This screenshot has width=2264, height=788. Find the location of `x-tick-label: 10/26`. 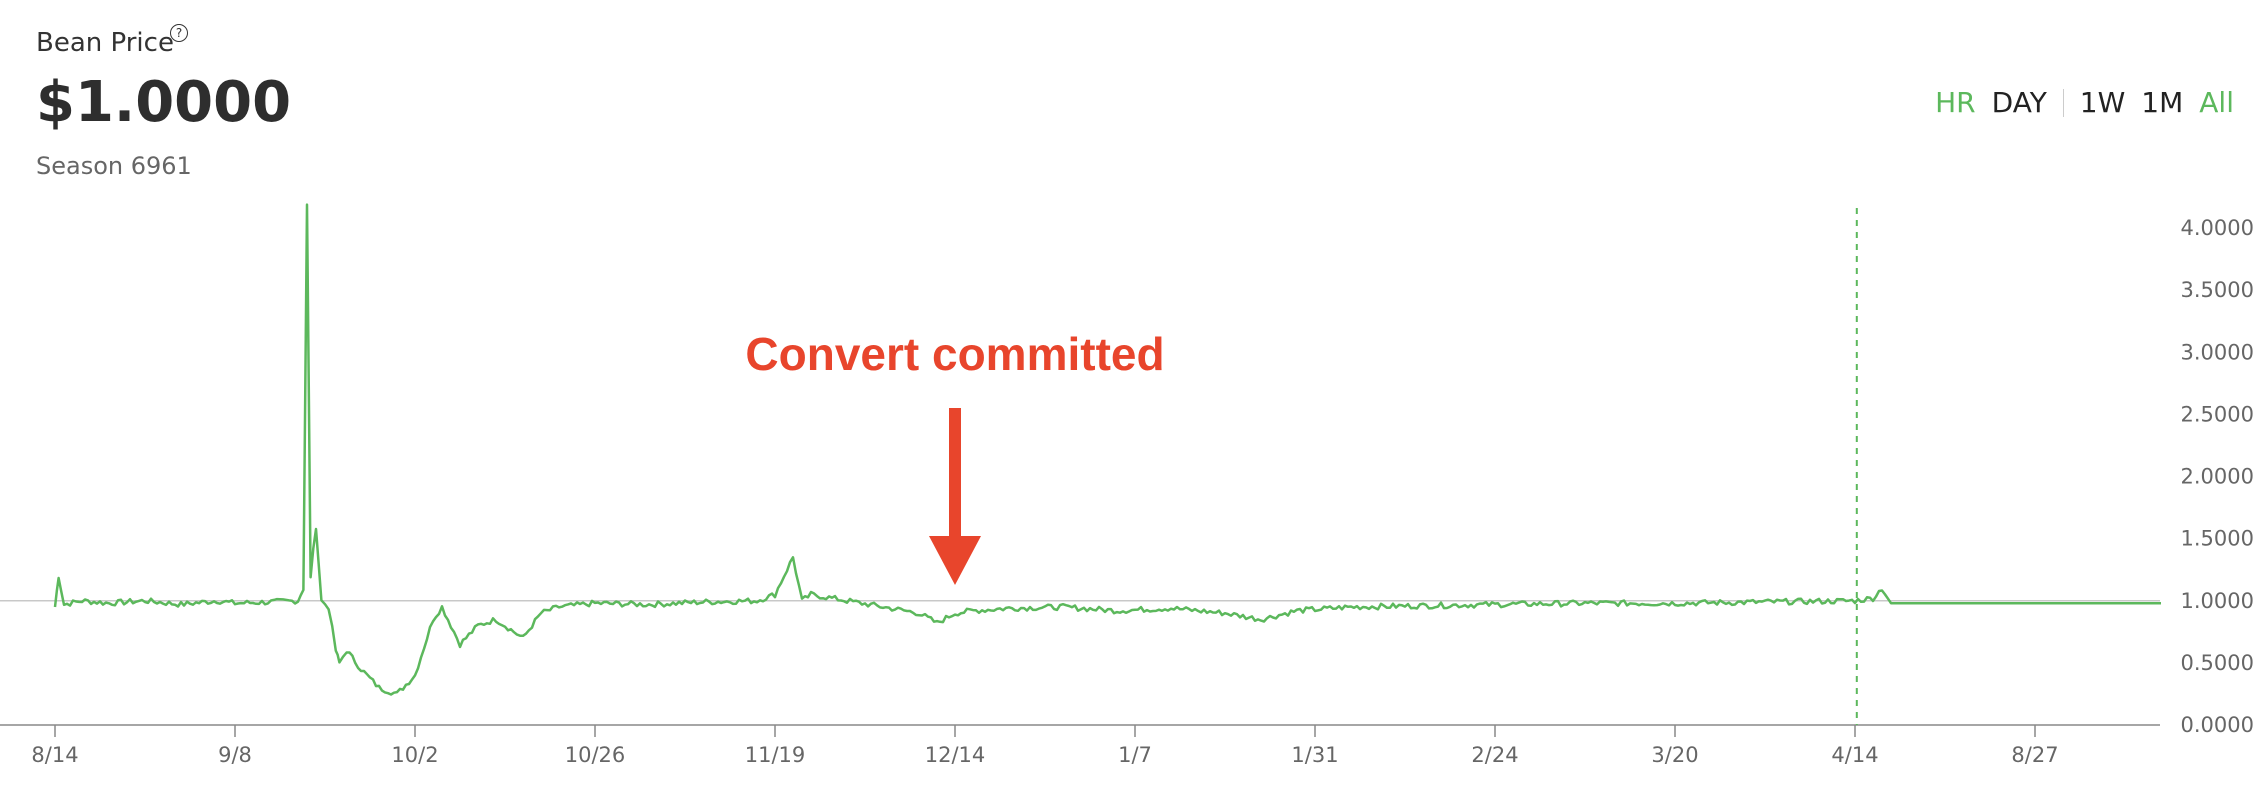

x-tick-label: 10/26 is located at coordinates (595, 755).